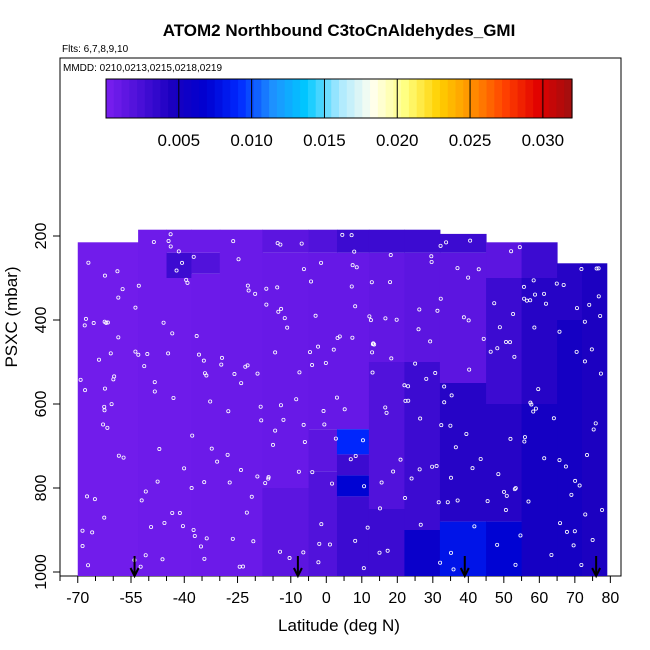 The width and height of the screenshot is (650, 650). I want to click on x-tick-label: -40, so click(184, 598).